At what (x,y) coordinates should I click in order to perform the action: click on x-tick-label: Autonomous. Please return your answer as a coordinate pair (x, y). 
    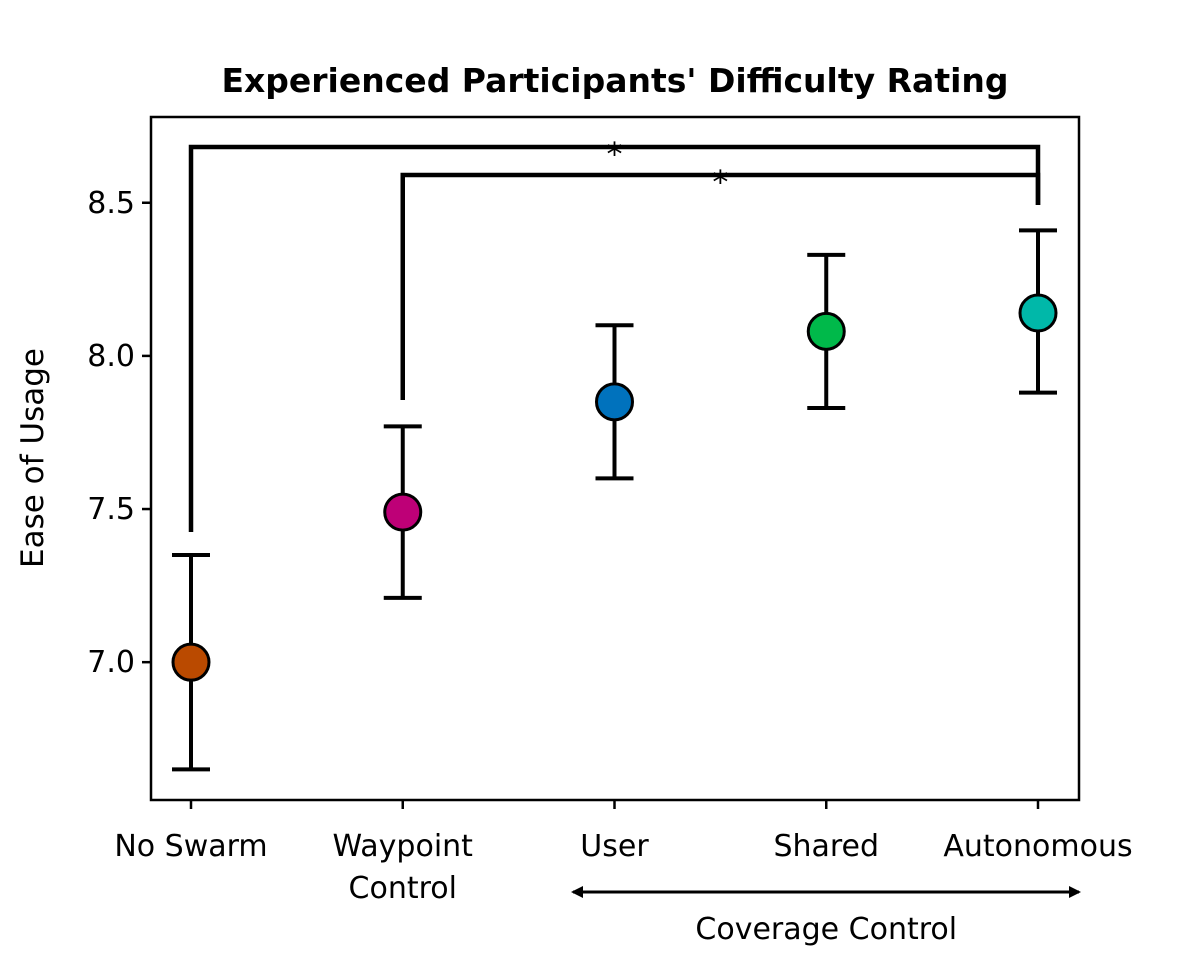
    Looking at the image, I should click on (1037, 846).